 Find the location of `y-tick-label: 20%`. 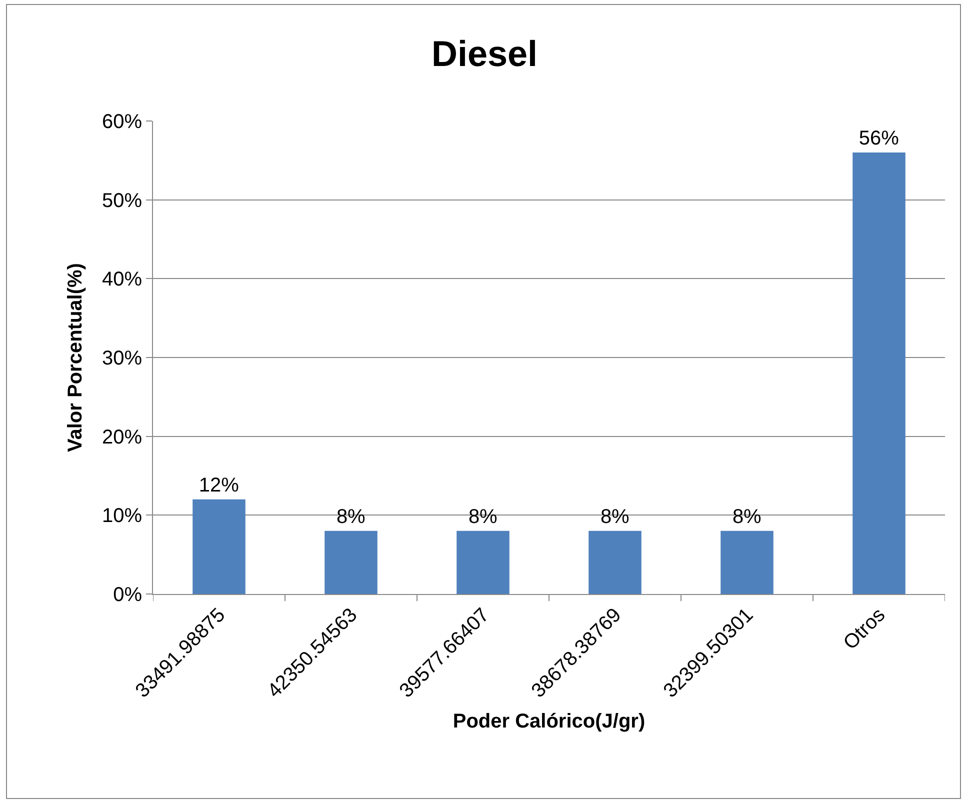

y-tick-label: 20% is located at coordinates (122, 437).